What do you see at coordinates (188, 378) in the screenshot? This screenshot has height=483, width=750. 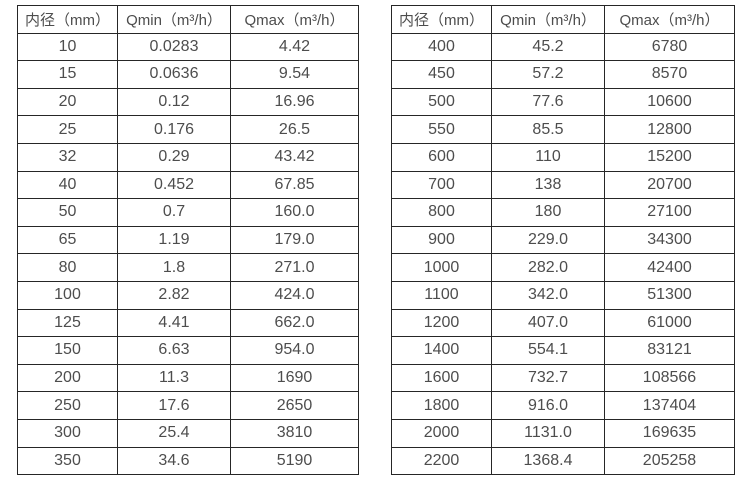 I see `table-row: 200 11.3 1690` at bounding box center [188, 378].